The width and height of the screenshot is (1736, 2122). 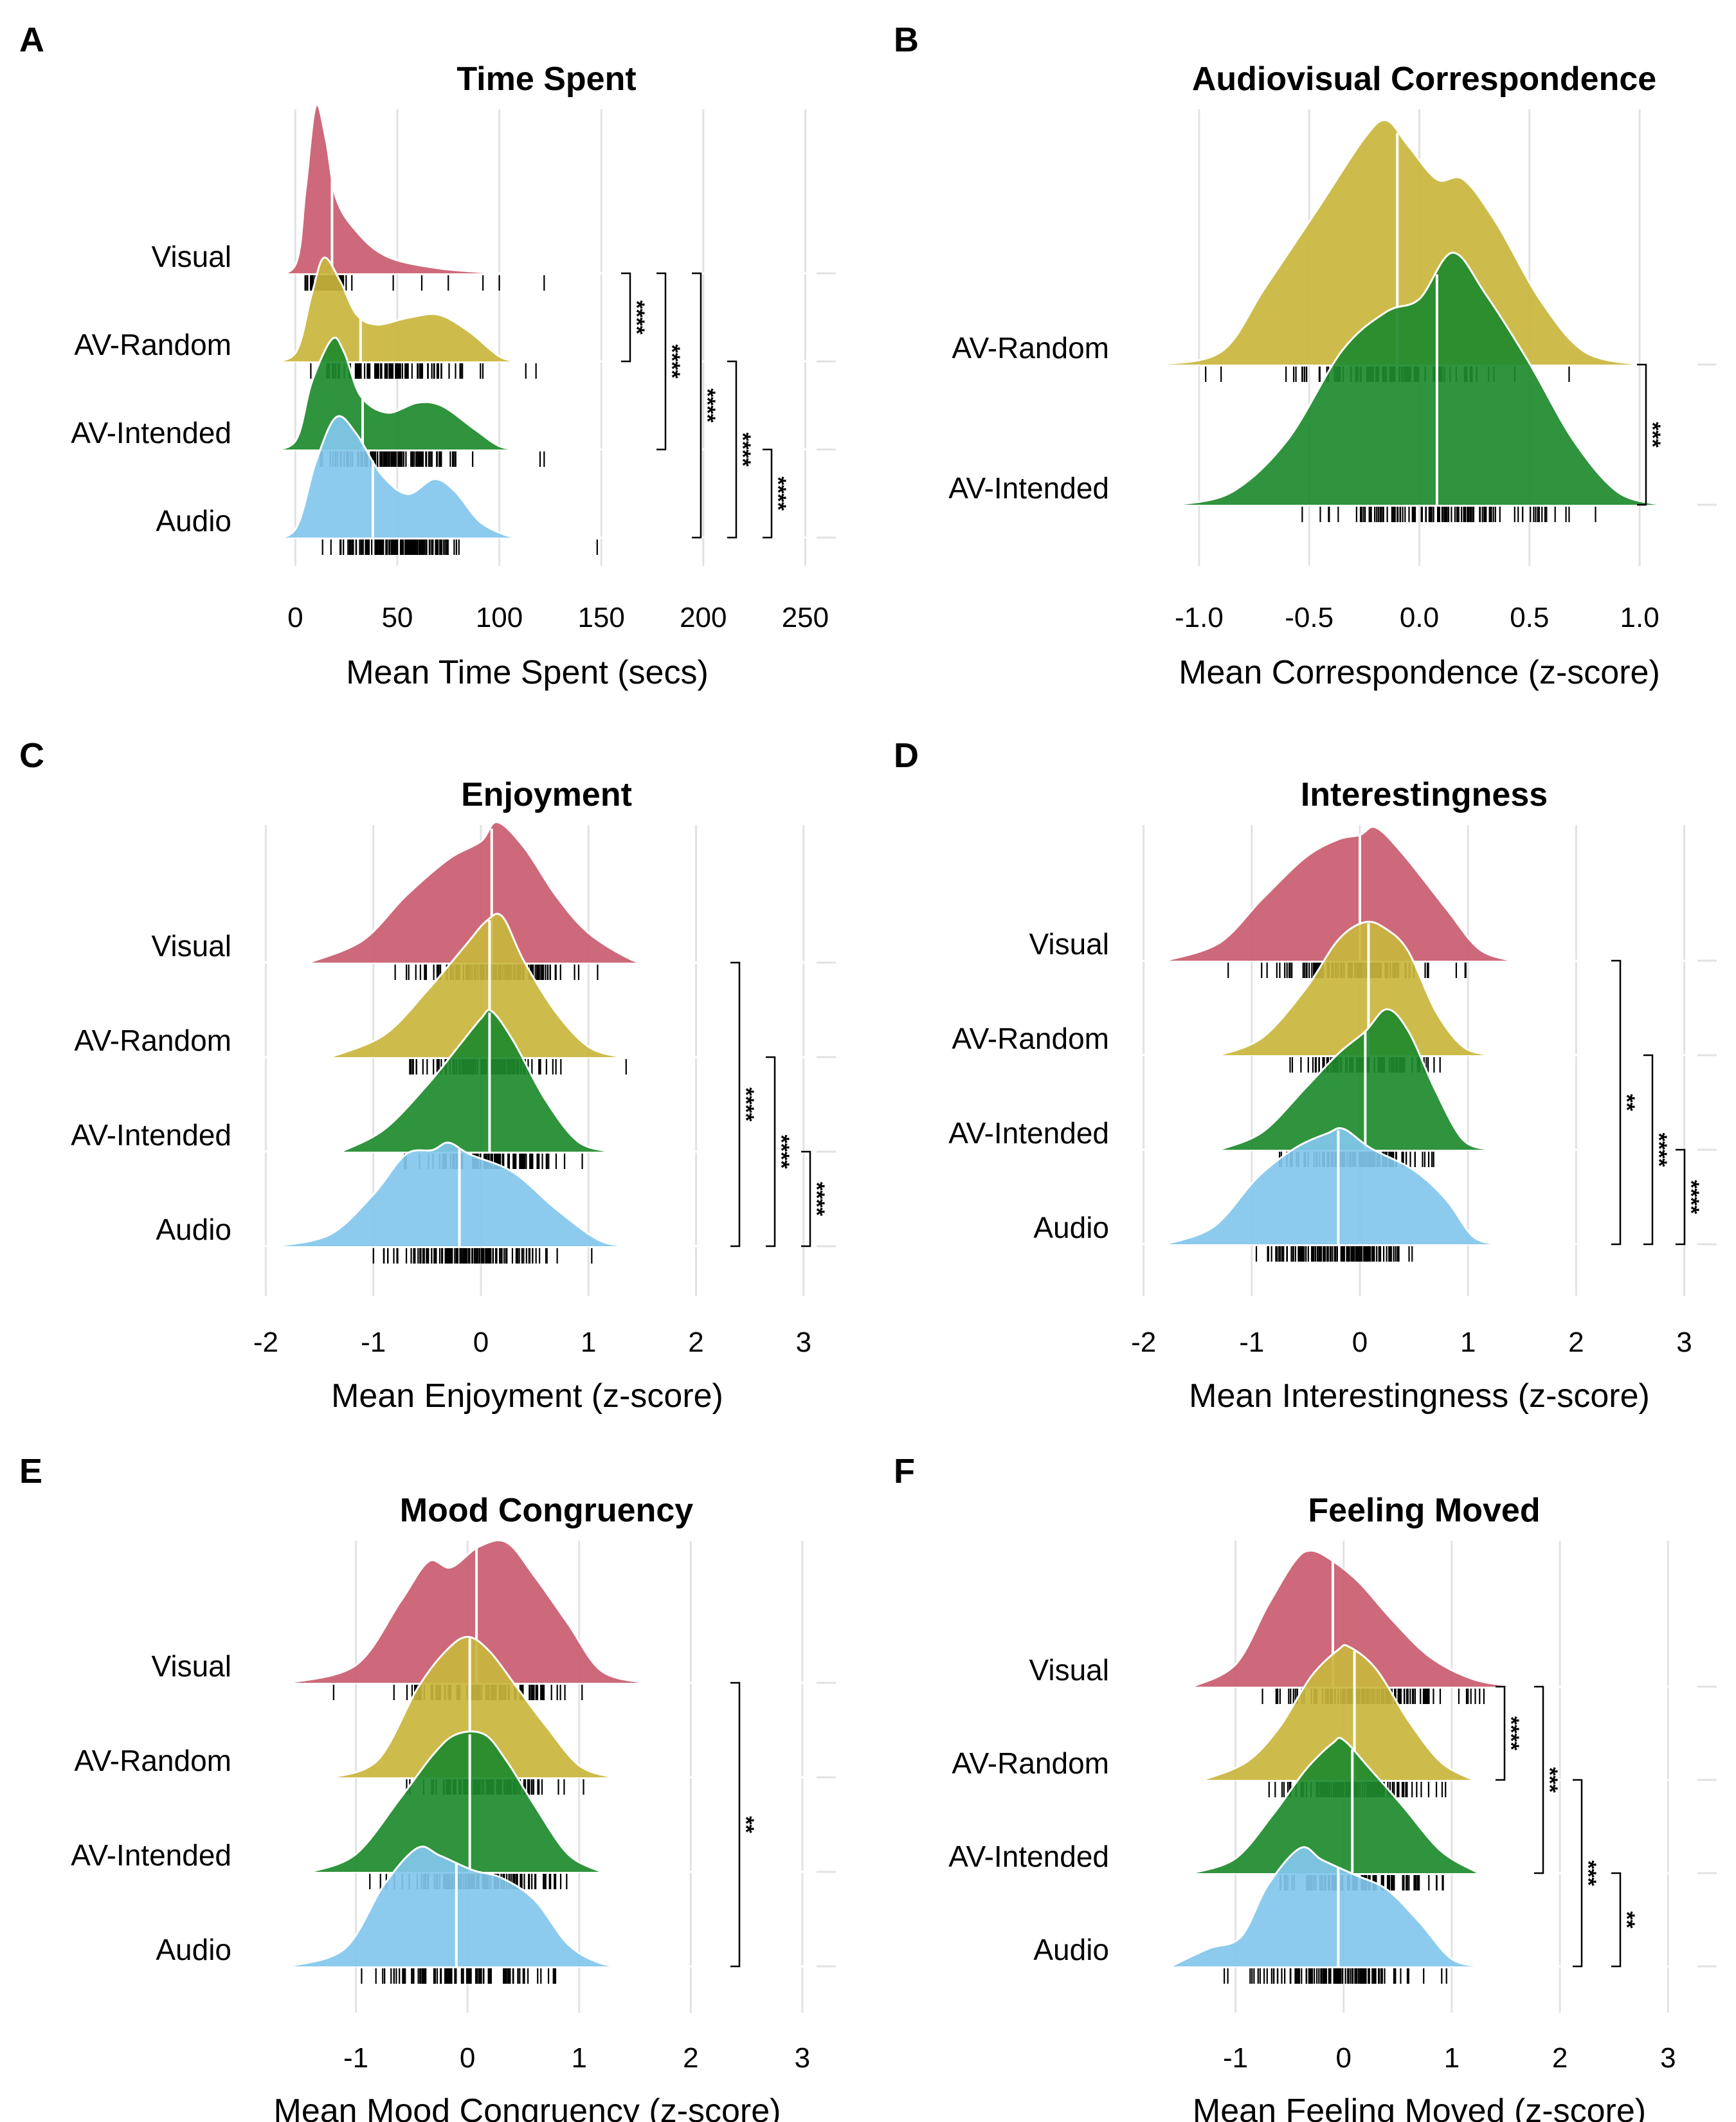 I want to click on x-axis-label: Mean Feeling Moved (z-score), so click(x=1419, y=2107).